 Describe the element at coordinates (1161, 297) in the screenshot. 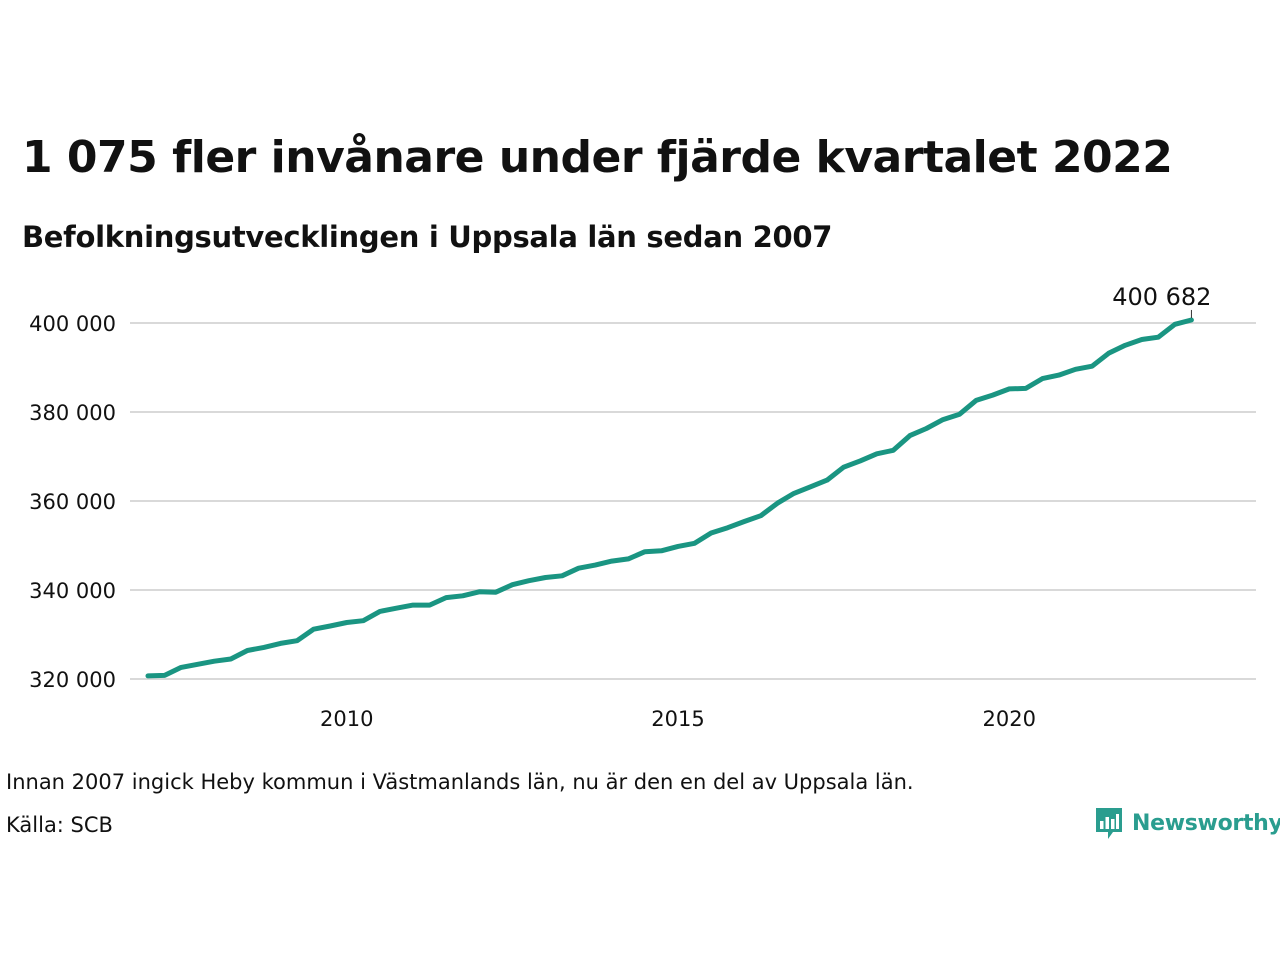

I see `annotation-label: 400 682` at that location.